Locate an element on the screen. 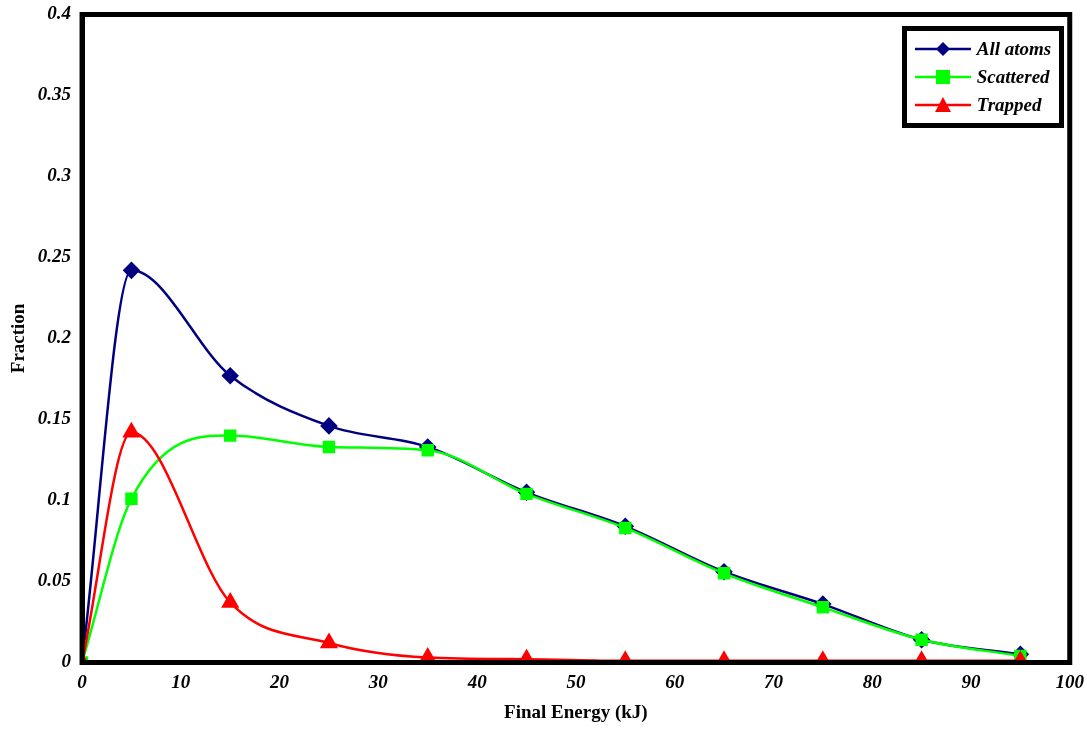 The height and width of the screenshot is (732, 1087). x-tick-label: 20 is located at coordinates (279, 681).